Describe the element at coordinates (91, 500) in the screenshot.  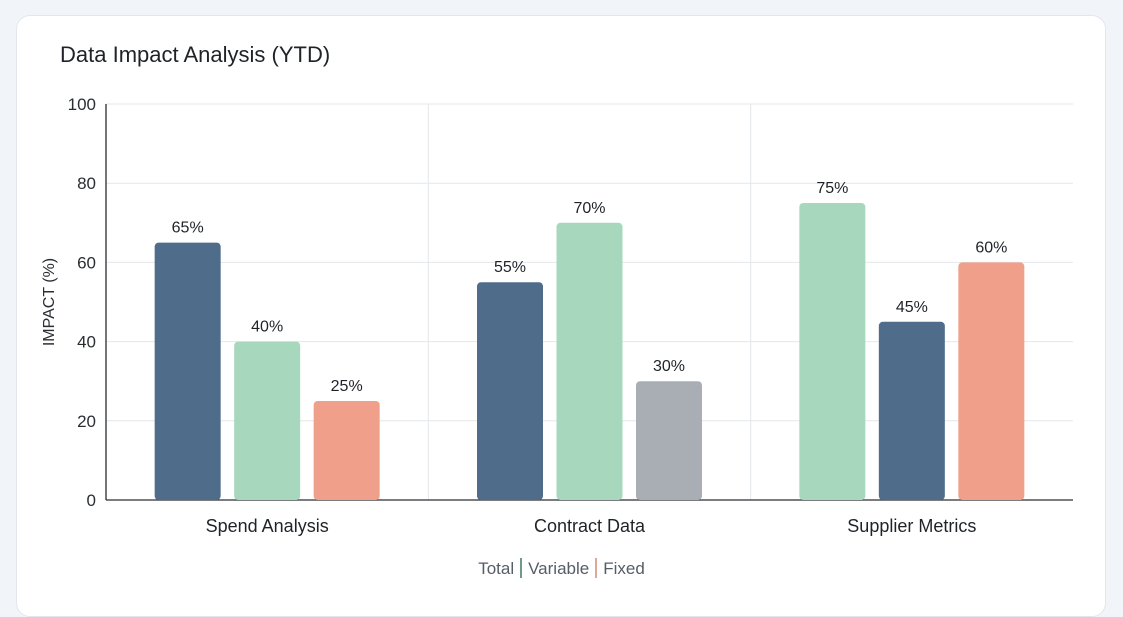
I see `y-tick-label: 0` at that location.